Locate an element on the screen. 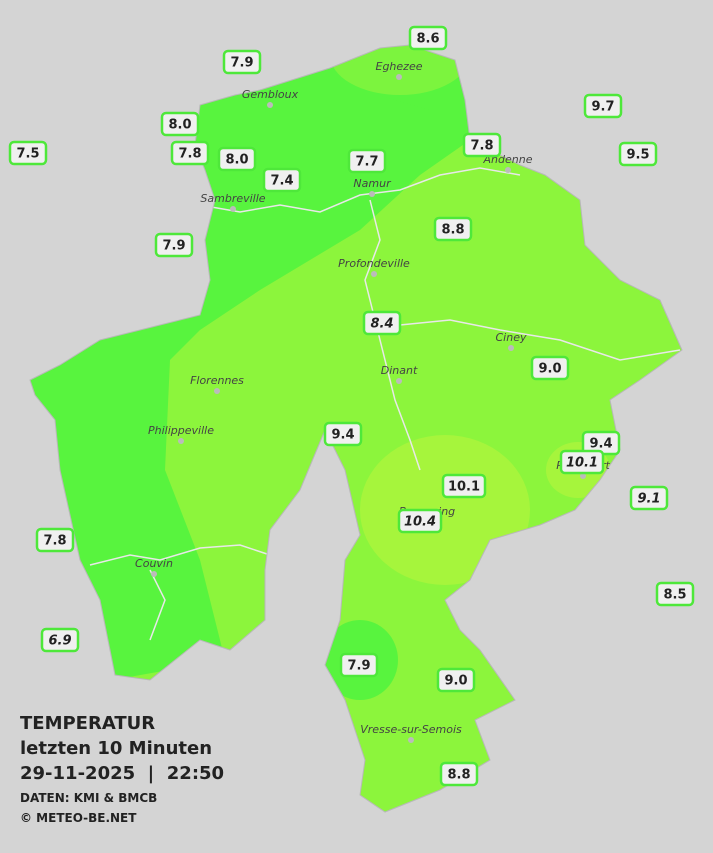 This screenshot has height=853, width=713. city-label: Sambreville is located at coordinates (232, 198).